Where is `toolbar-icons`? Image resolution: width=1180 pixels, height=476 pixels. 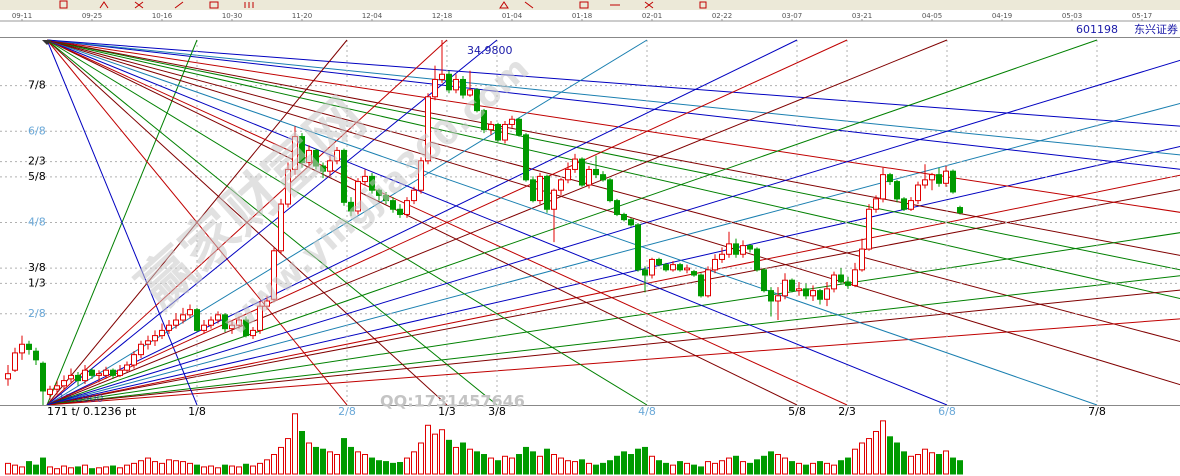 toolbar-icons is located at coordinates (383, 4).